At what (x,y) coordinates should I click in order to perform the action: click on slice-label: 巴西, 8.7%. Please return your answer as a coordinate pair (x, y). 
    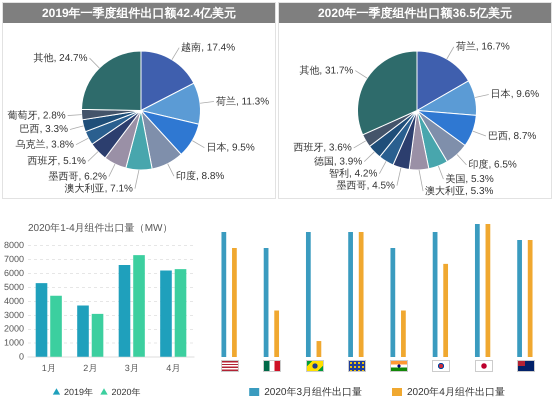
    Looking at the image, I should click on (512, 136).